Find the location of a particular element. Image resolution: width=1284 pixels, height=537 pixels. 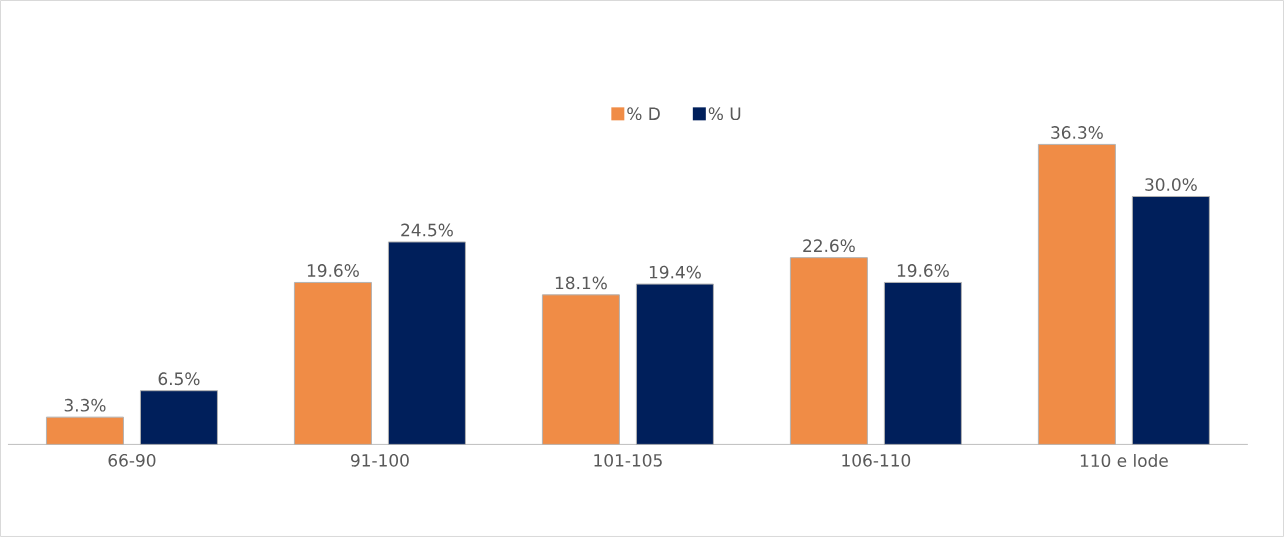

x-tick-label: 110 e lode is located at coordinates (1124, 460).